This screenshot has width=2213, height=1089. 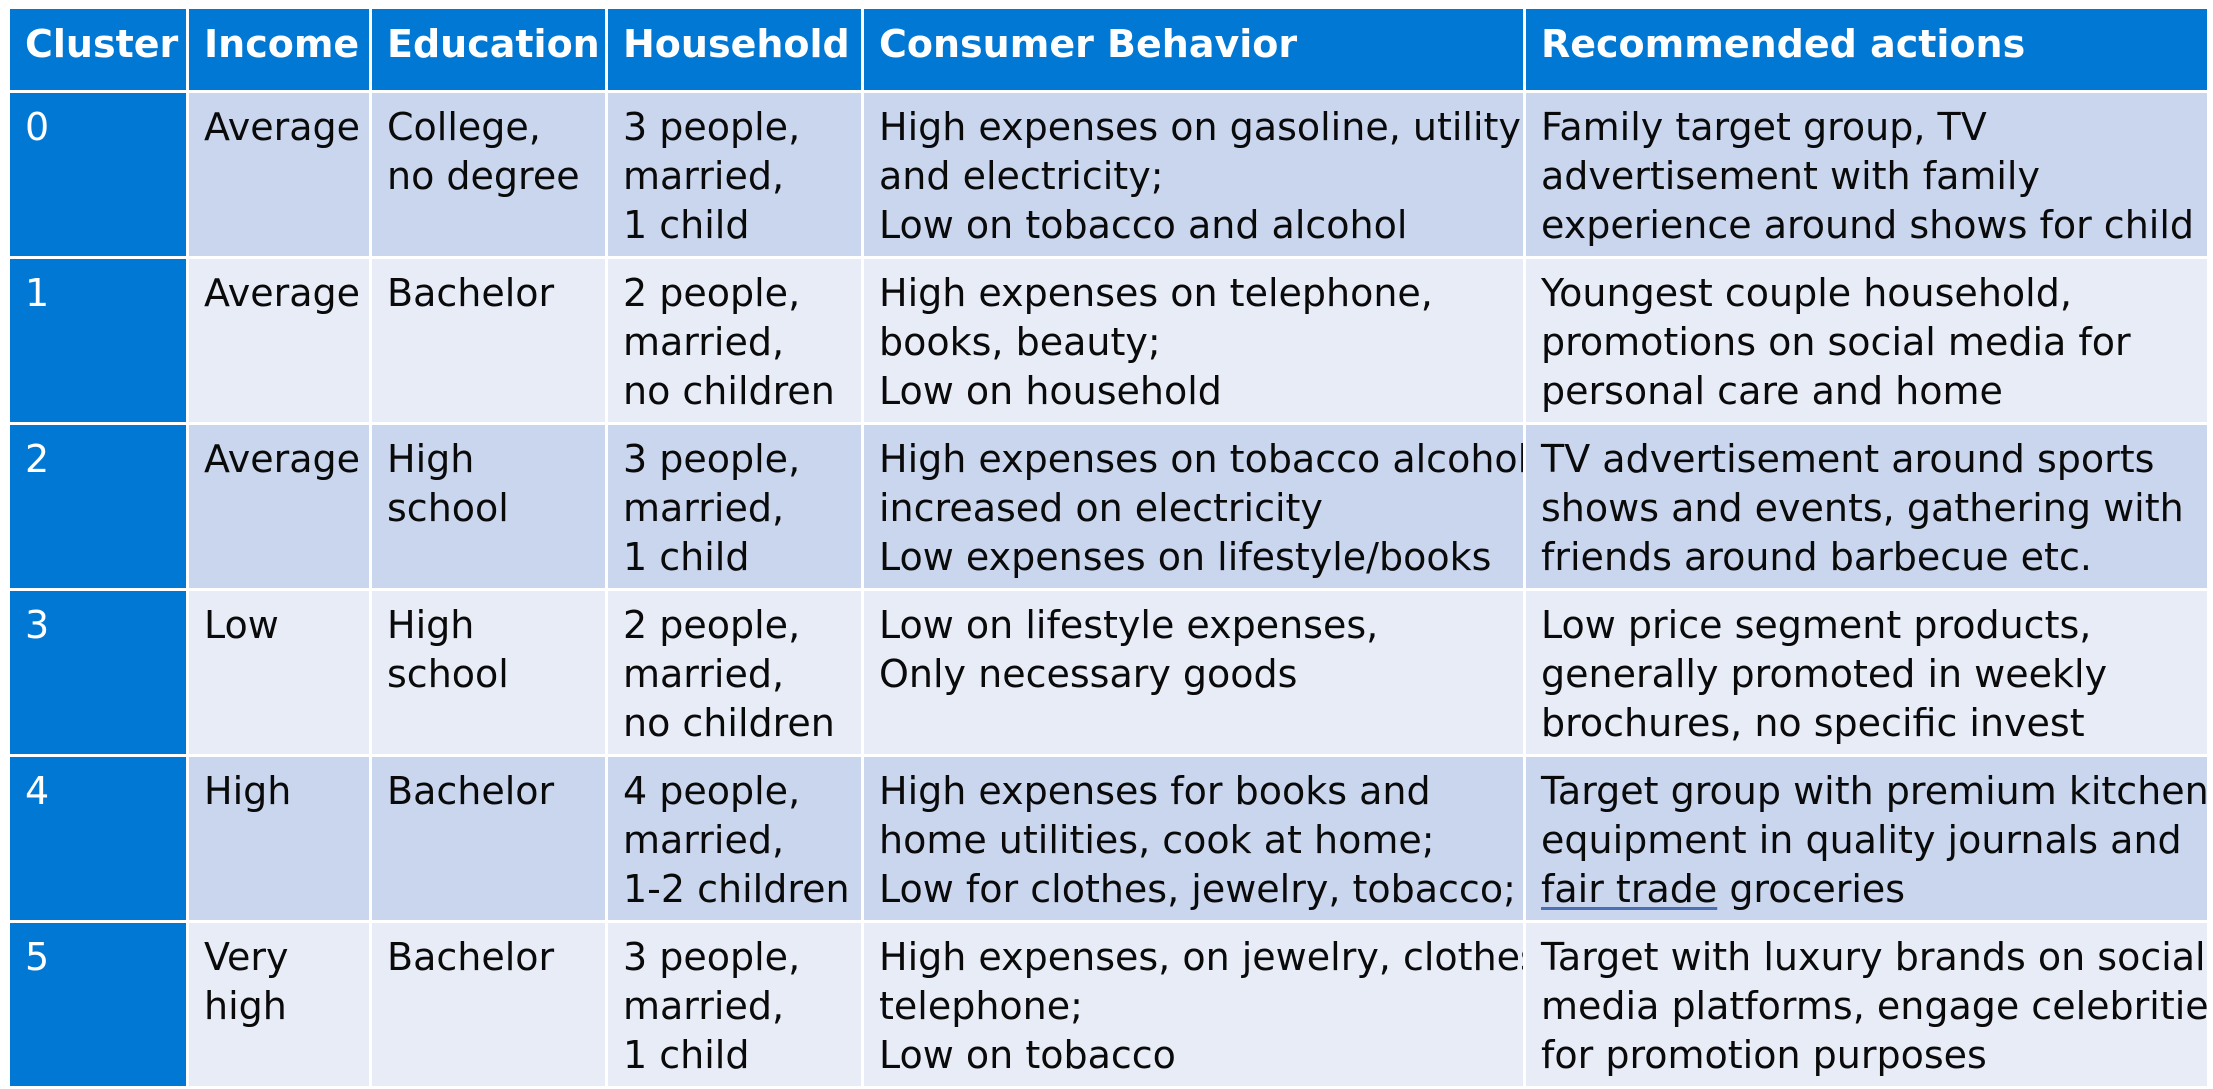 I want to click on fair-trade-link-text: fair trade, so click(x=1629, y=889).